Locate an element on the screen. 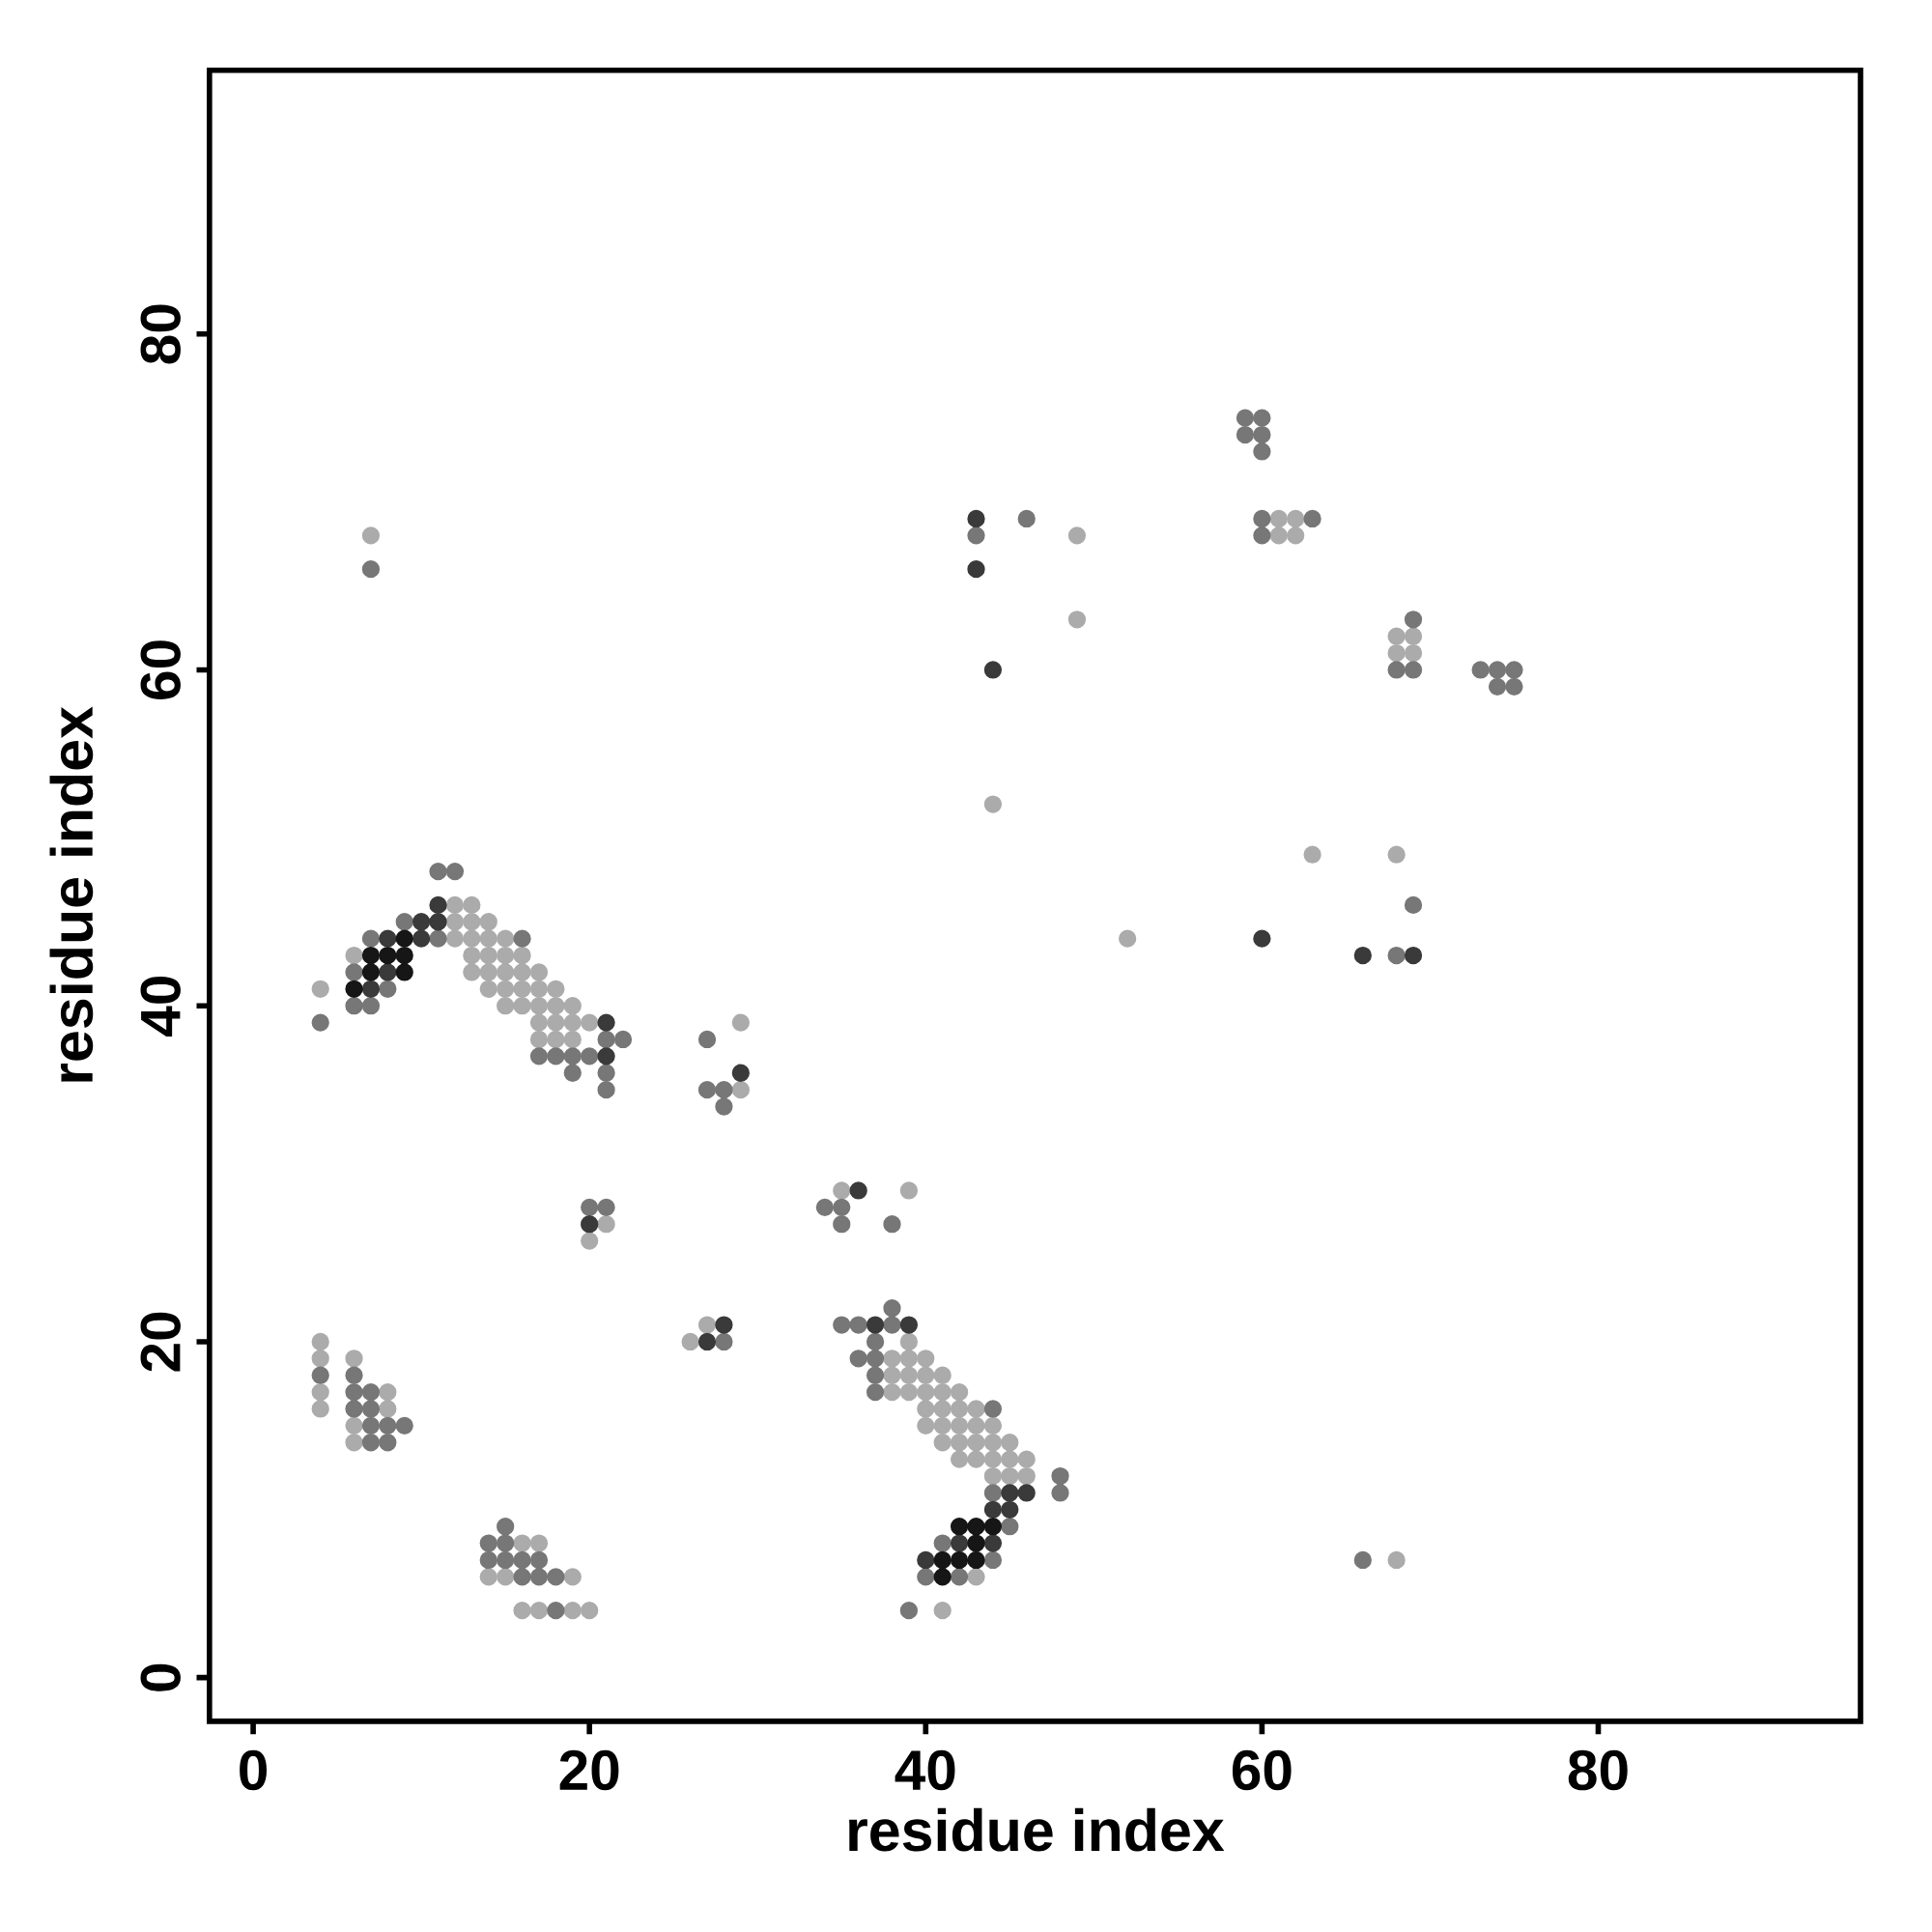 The height and width of the screenshot is (1932, 1932). y-tick-label: 60 is located at coordinates (160, 669).